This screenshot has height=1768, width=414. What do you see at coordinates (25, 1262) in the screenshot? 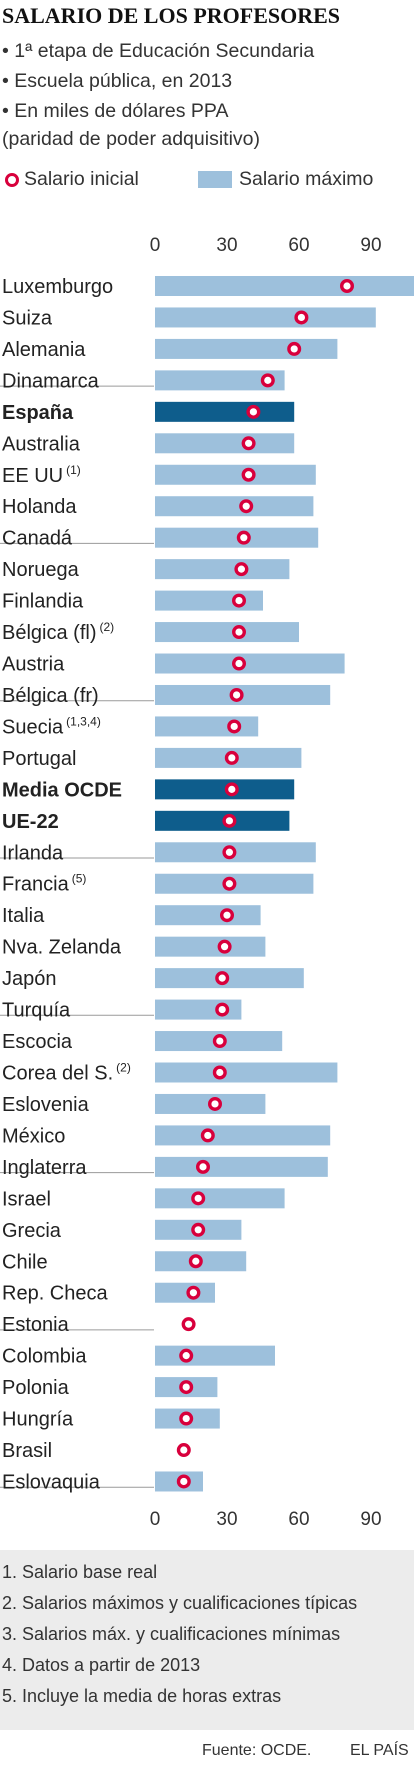
I see `row-label-31: Chile` at bounding box center [25, 1262].